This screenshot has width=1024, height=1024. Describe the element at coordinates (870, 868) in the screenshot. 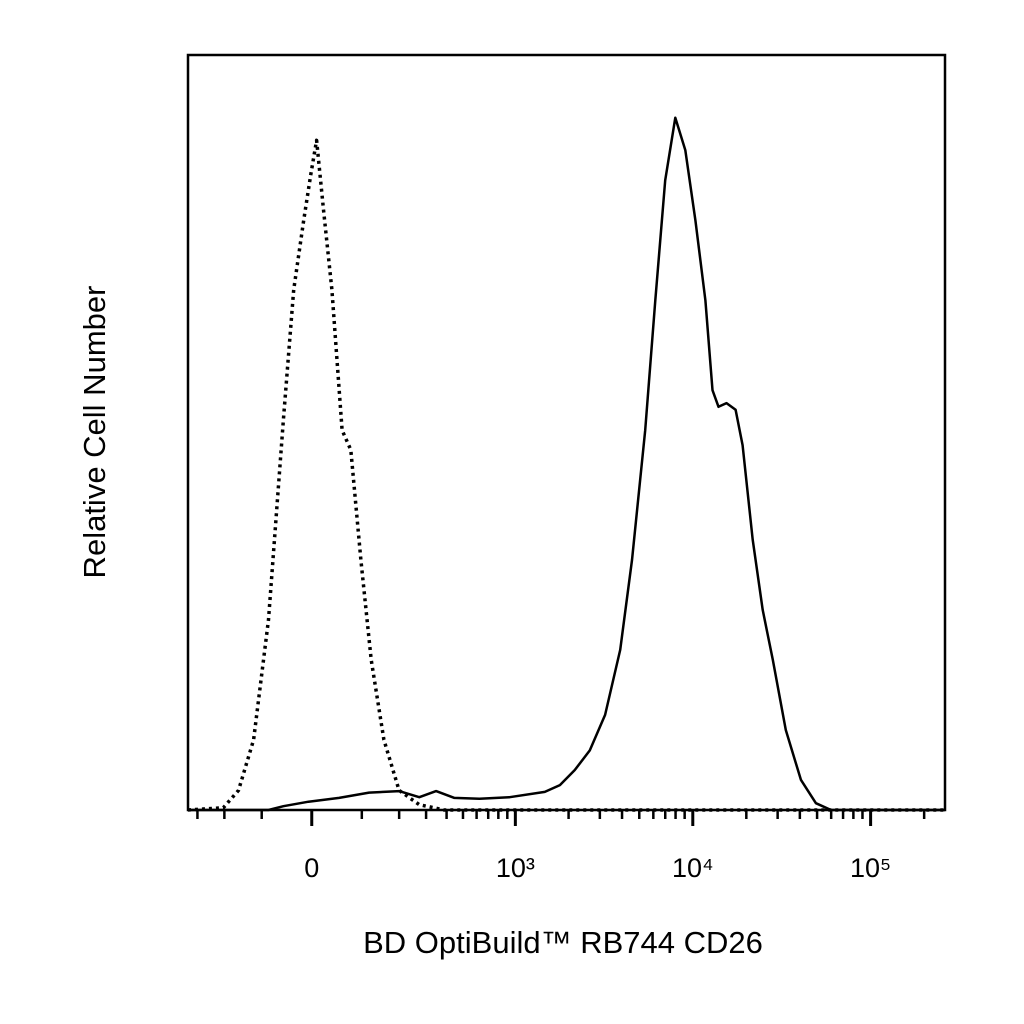

I see `x-tick-label: 10⁵` at that location.